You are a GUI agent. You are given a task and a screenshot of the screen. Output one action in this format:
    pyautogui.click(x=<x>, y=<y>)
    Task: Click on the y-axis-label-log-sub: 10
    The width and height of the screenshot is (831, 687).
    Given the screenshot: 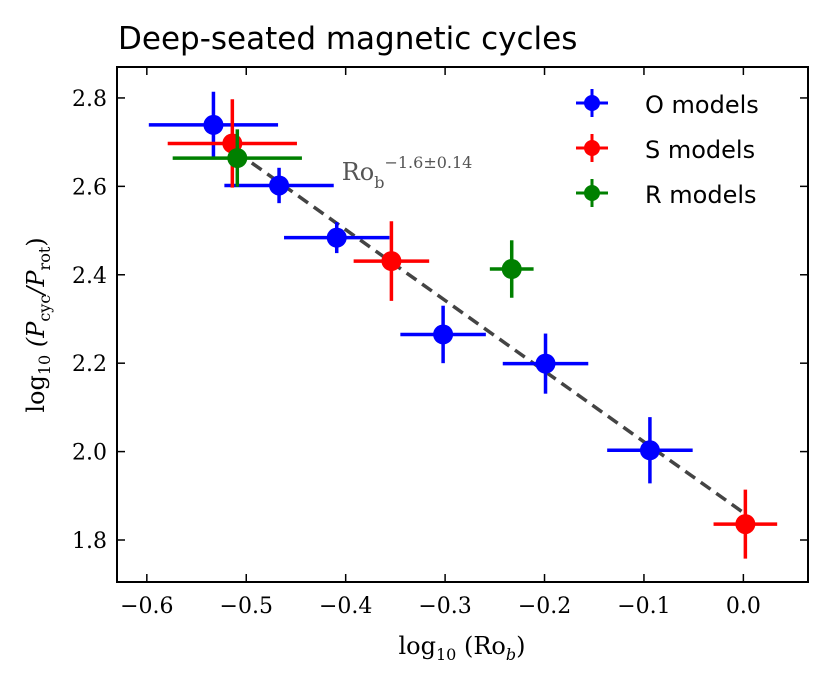 What is the action you would take?
    pyautogui.click(x=44, y=365)
    